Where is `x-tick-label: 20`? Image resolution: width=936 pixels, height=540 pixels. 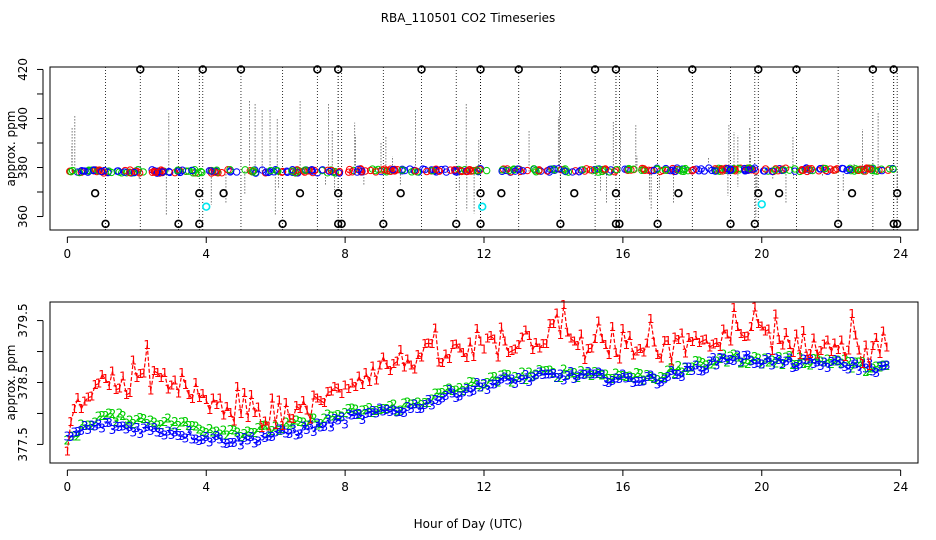 x-tick-label: 20 is located at coordinates (761, 254).